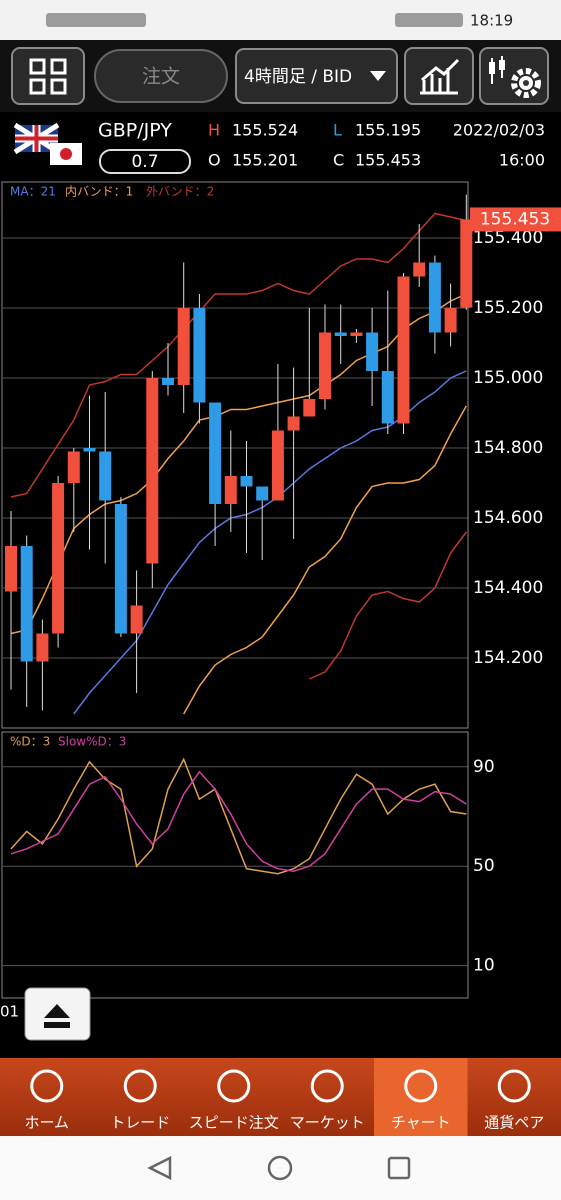  Describe the element at coordinates (508, 378) in the screenshot. I see `y-tick-label: 155.000` at that location.